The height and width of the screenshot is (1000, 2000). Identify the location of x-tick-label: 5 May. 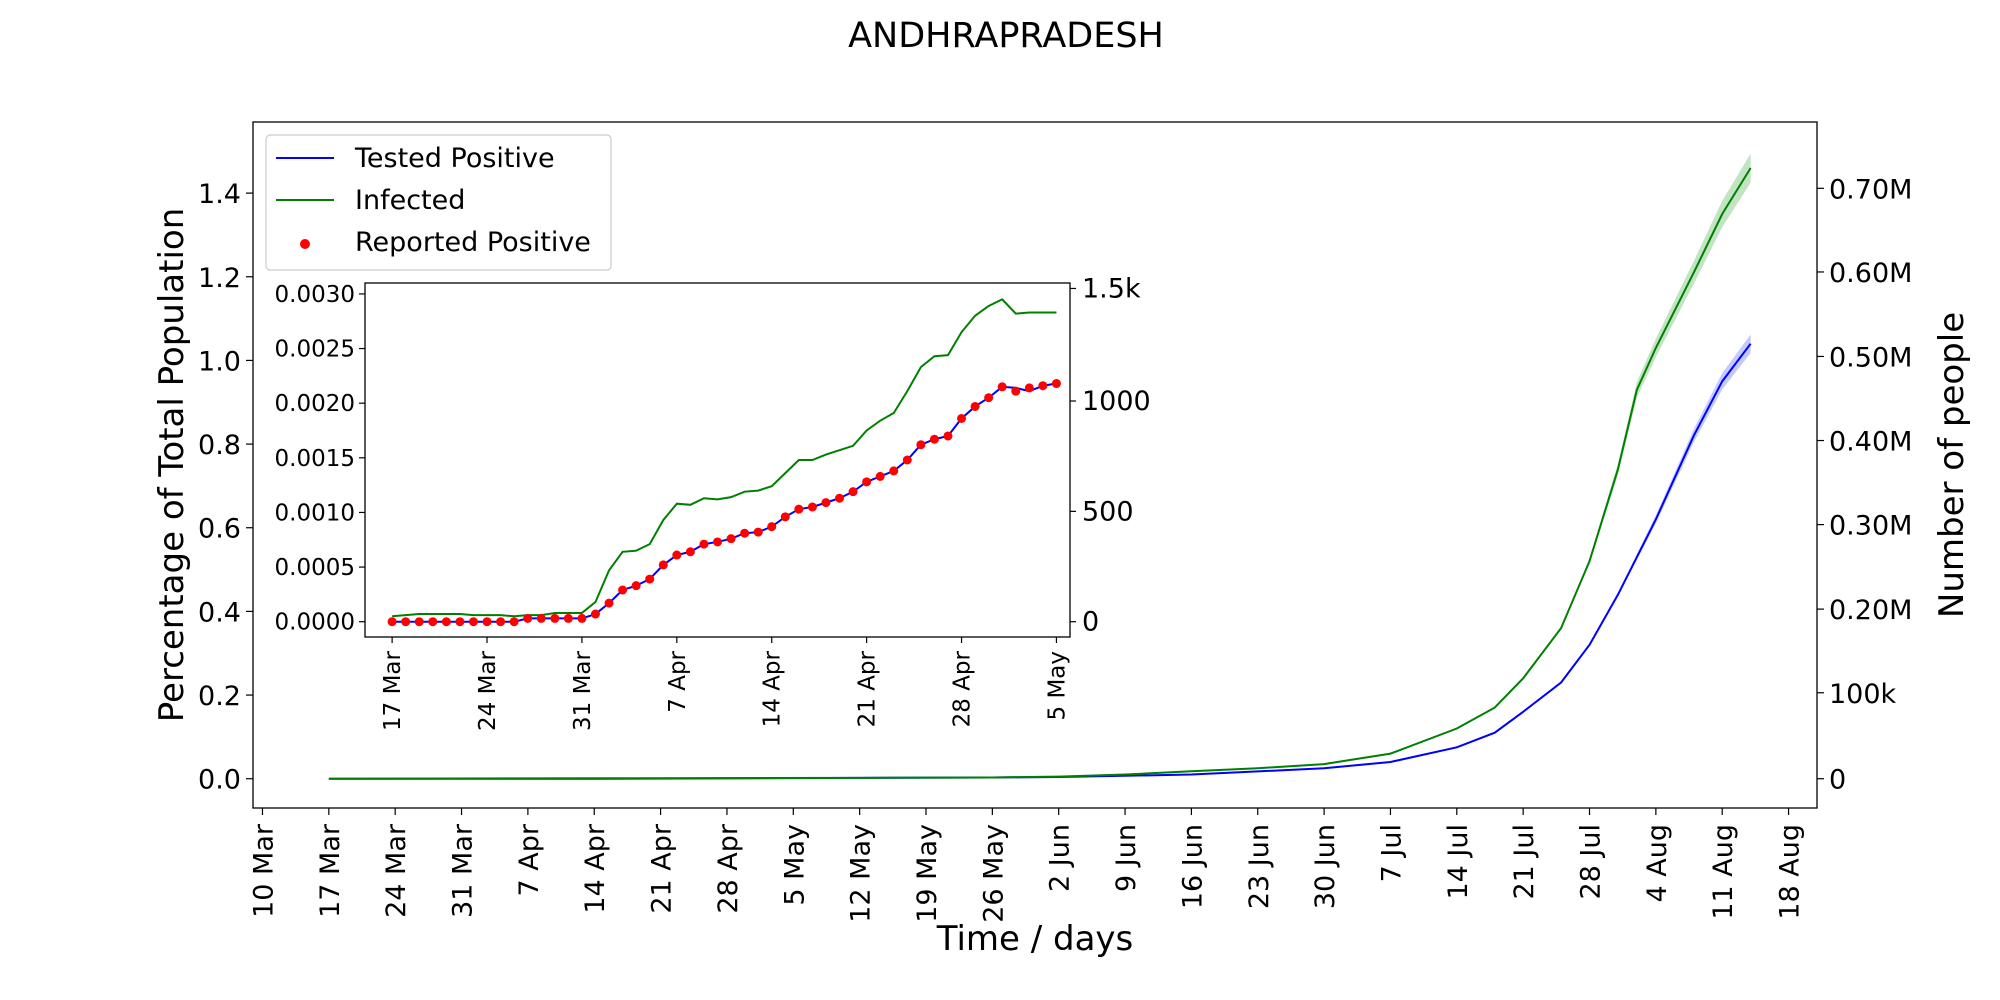
(794, 865).